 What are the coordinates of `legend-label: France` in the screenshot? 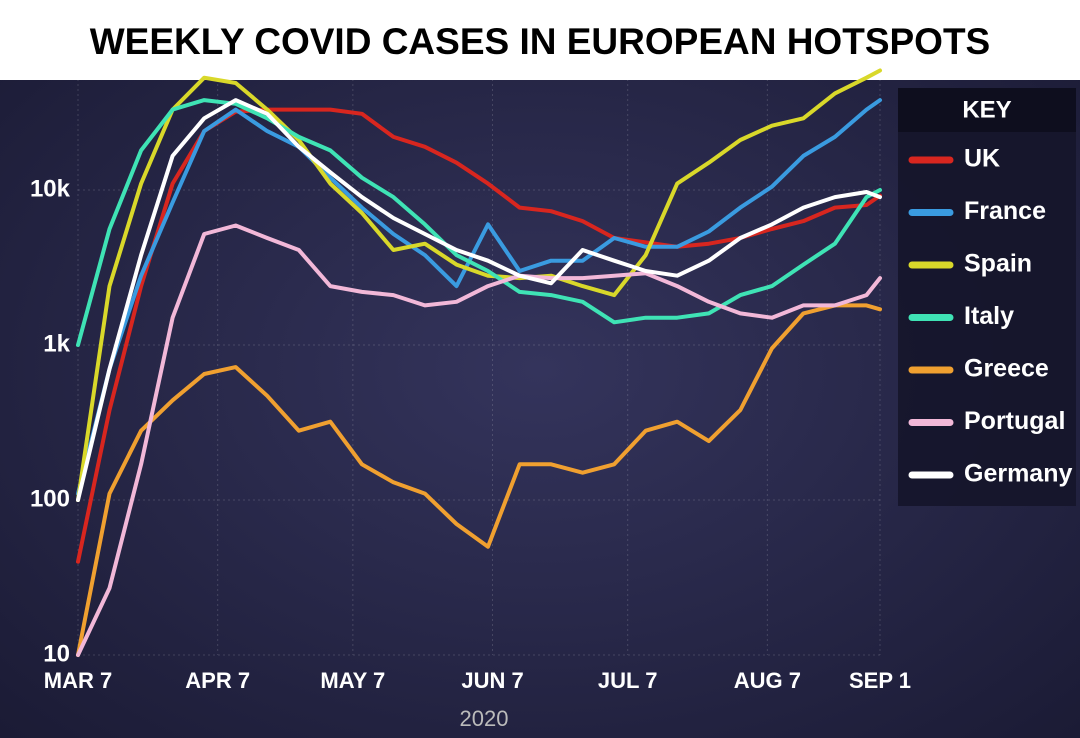 It's located at (1005, 211).